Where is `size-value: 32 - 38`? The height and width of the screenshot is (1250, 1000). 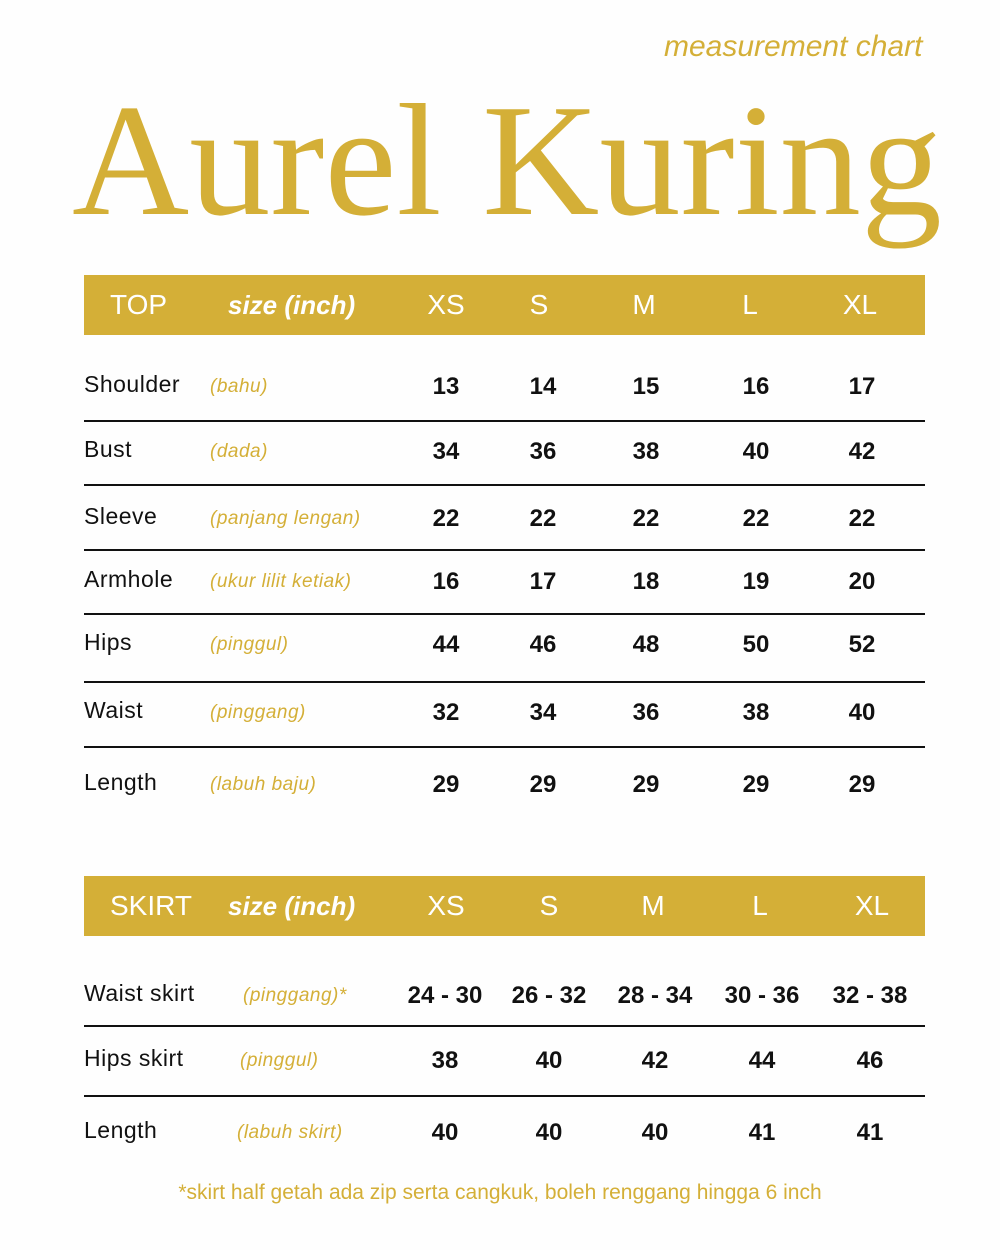 size-value: 32 - 38 is located at coordinates (870, 995).